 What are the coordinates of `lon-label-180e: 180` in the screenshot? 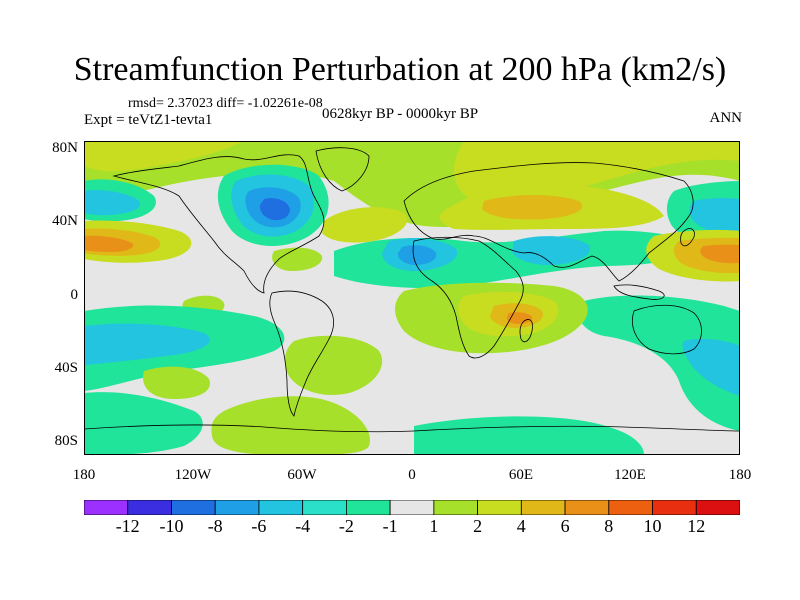 It's located at (740, 475).